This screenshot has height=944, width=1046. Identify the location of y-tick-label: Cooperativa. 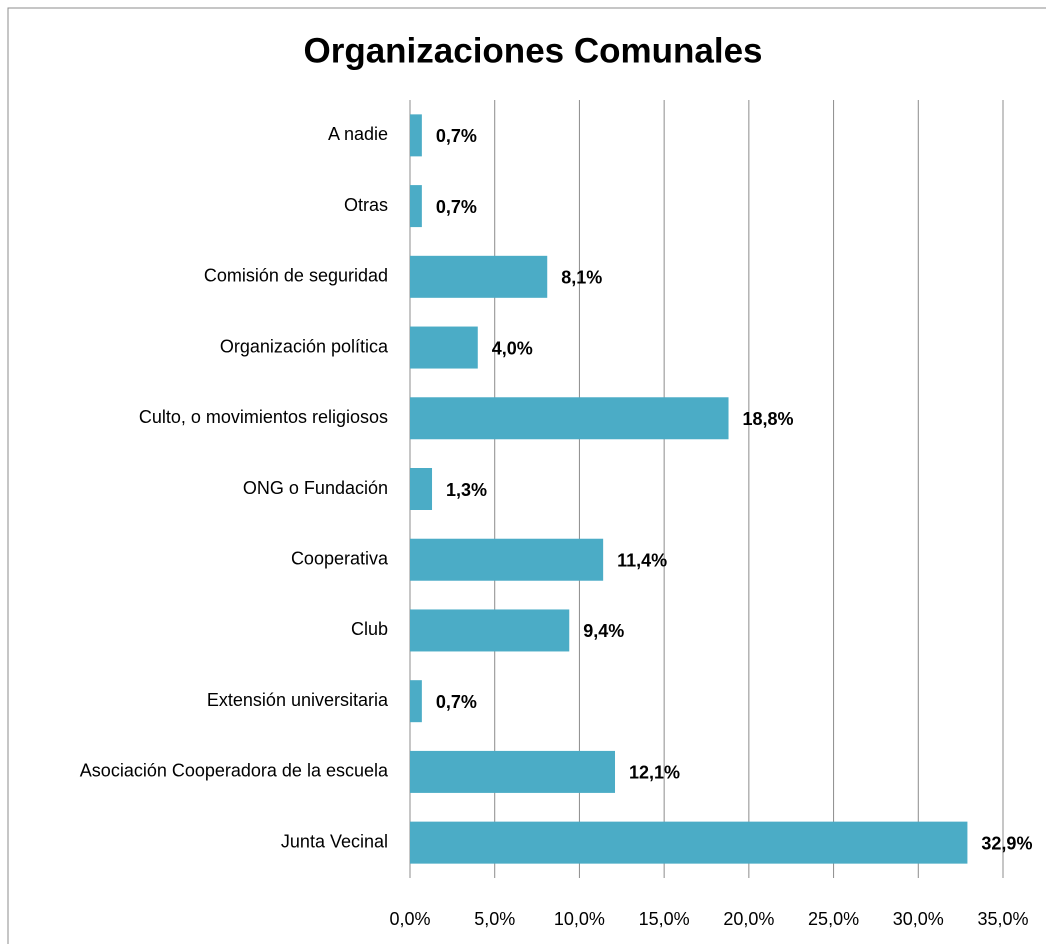
(340, 558).